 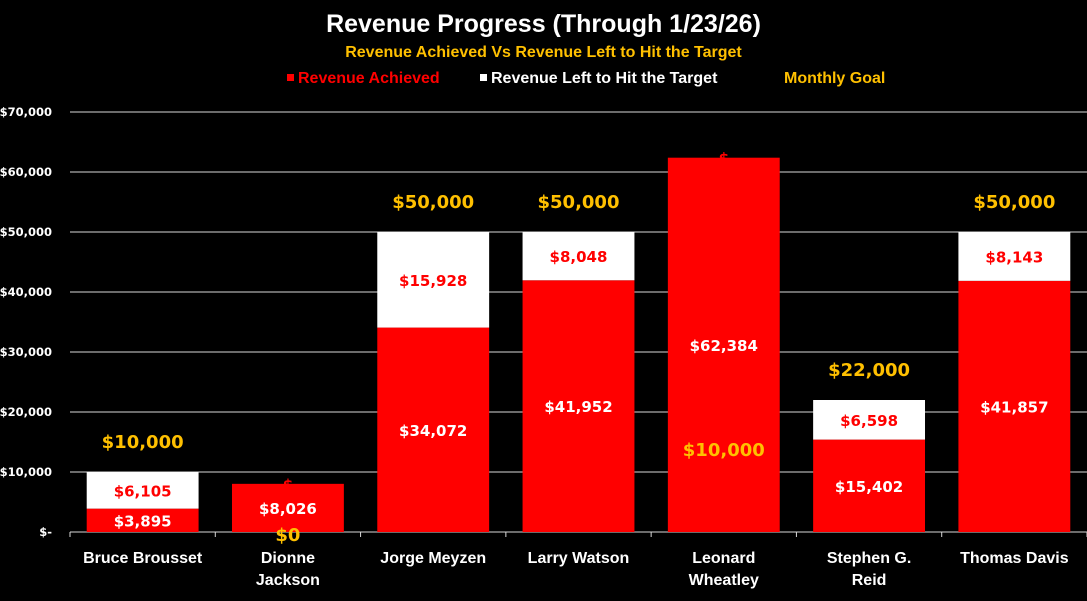 I want to click on data-label-left: $6,598, so click(x=869, y=421).